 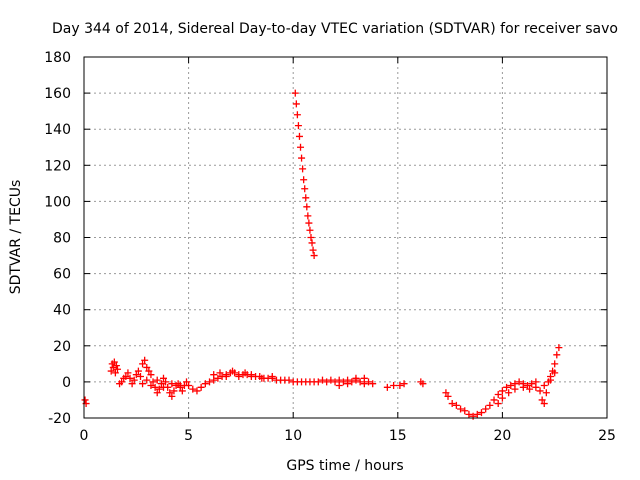 What do you see at coordinates (62, 347) in the screenshot?
I see `y-tick-label: 20` at bounding box center [62, 347].